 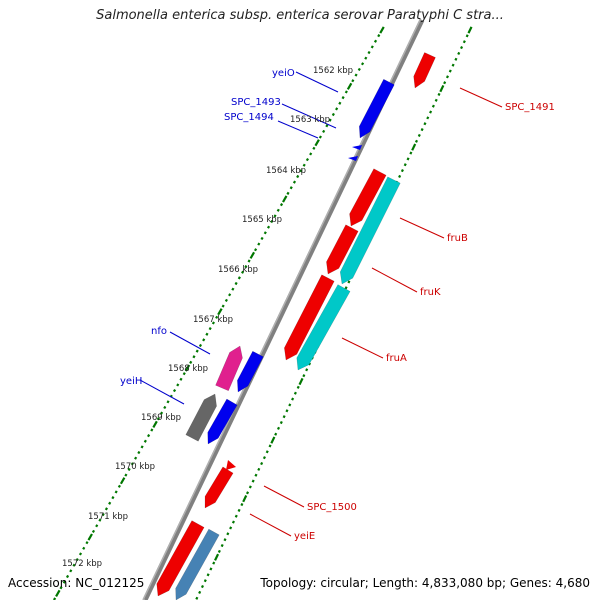 What do you see at coordinates (131, 381) in the screenshot?
I see `gene-label: yeiH` at bounding box center [131, 381].